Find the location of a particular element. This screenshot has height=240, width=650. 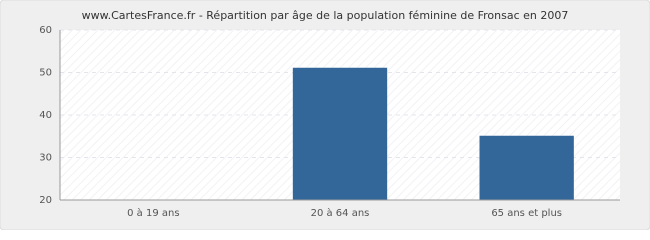

y-tick-label: 20 is located at coordinates (45, 200).